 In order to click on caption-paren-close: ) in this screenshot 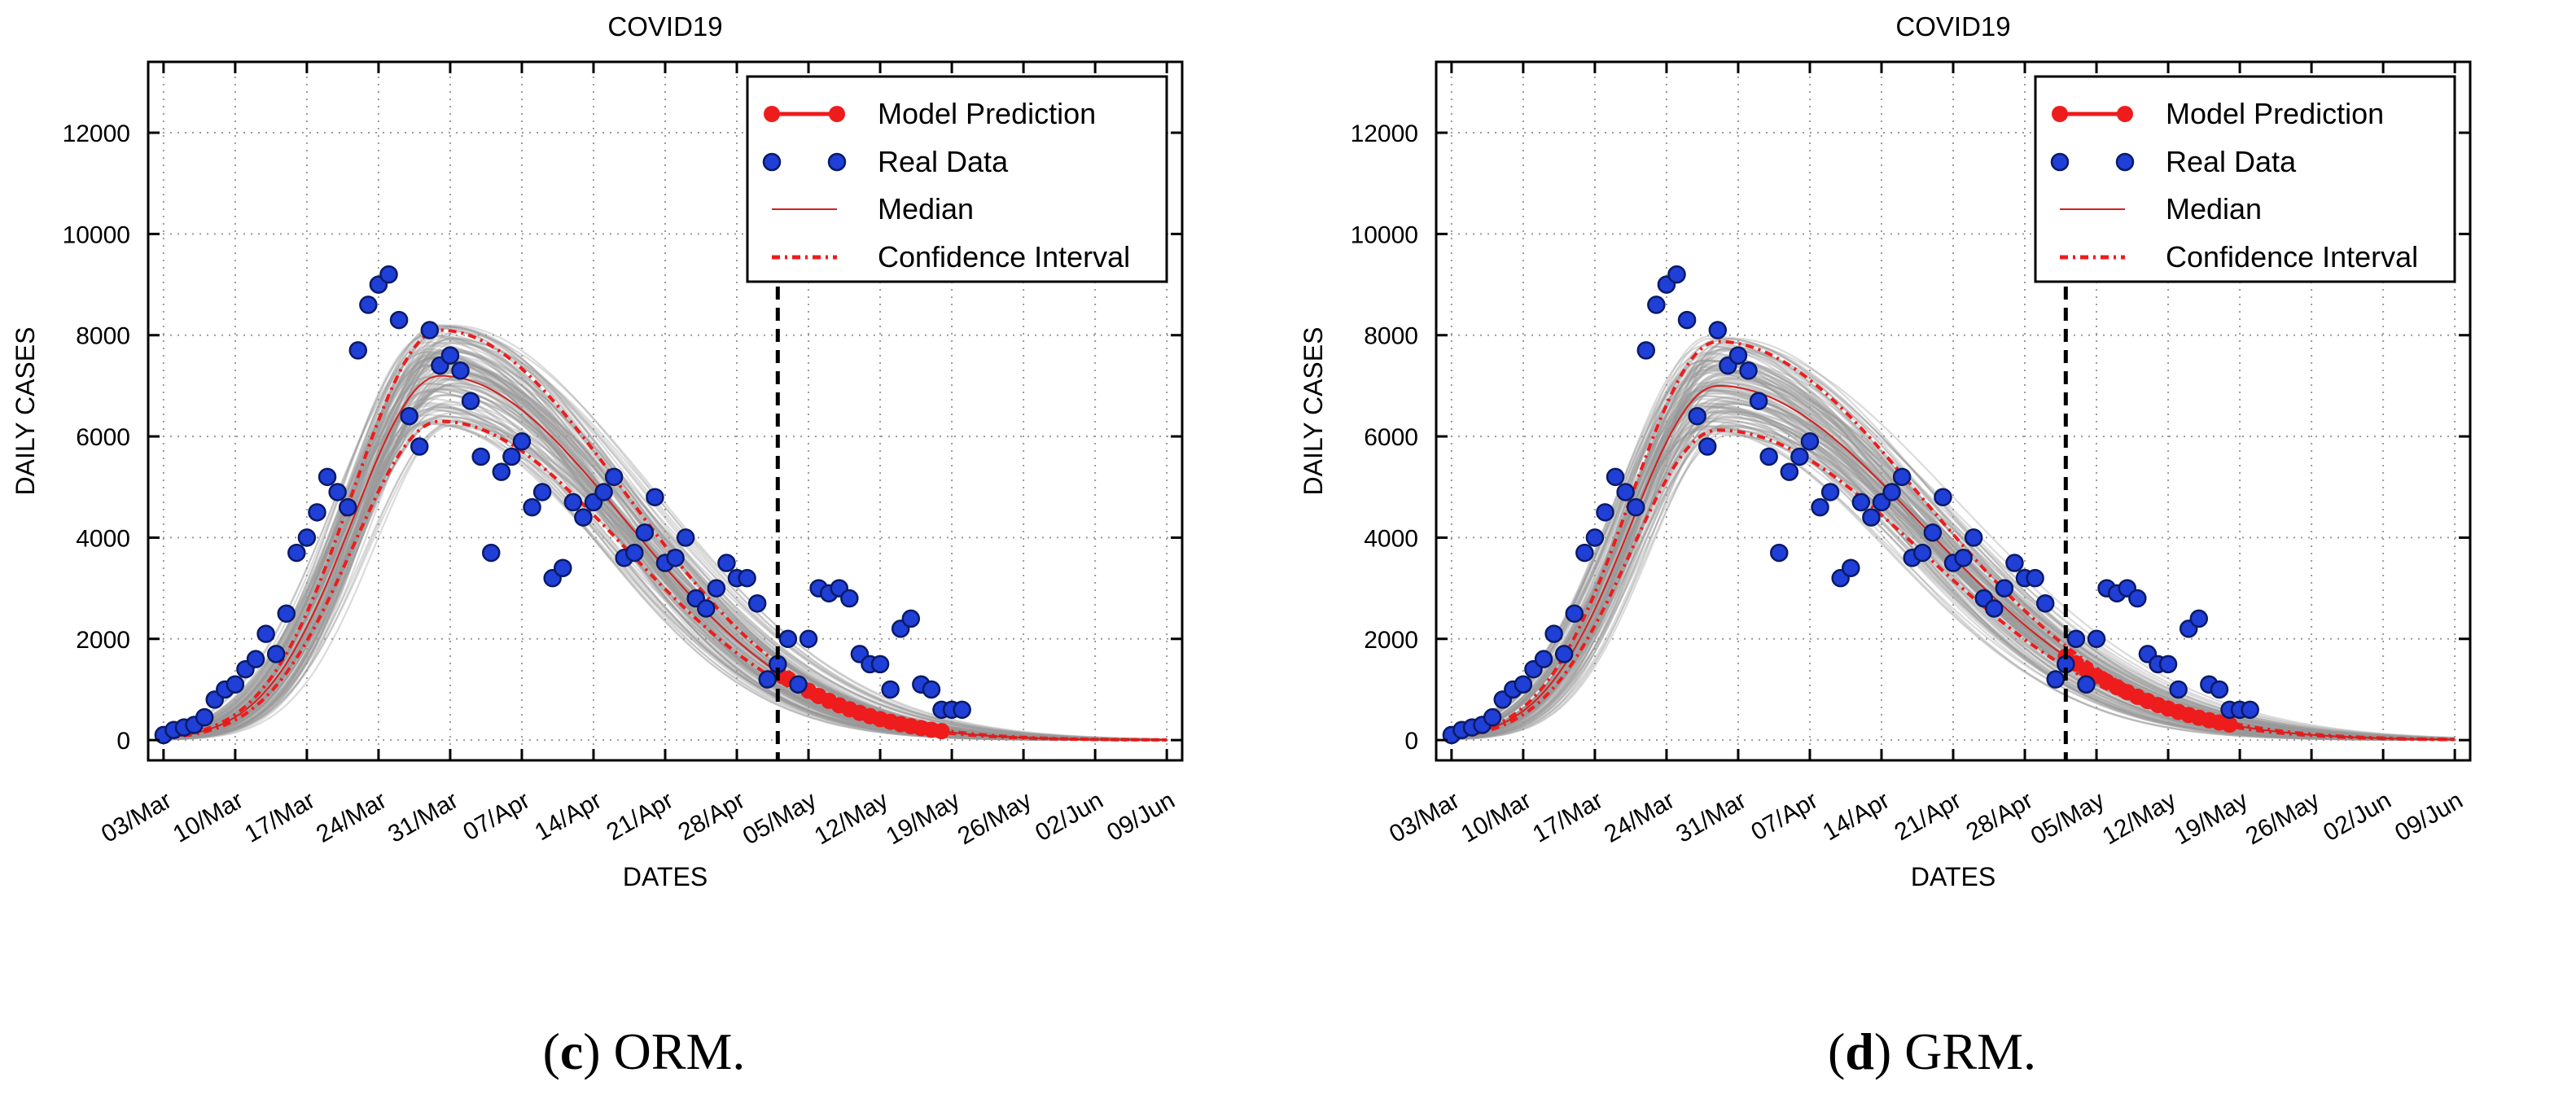, I will do `click(1882, 1051)`.